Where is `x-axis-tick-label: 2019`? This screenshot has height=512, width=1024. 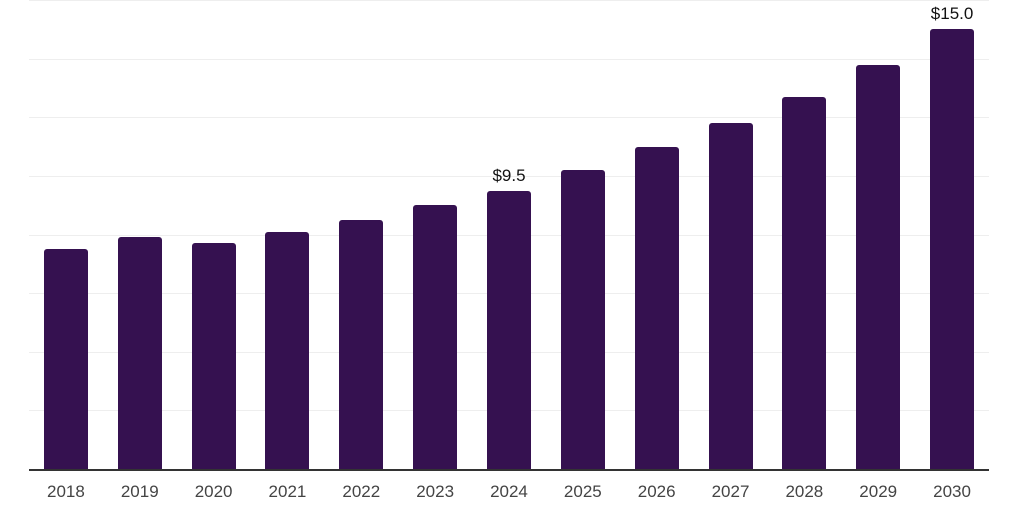 x-axis-tick-label: 2019 is located at coordinates (139, 491).